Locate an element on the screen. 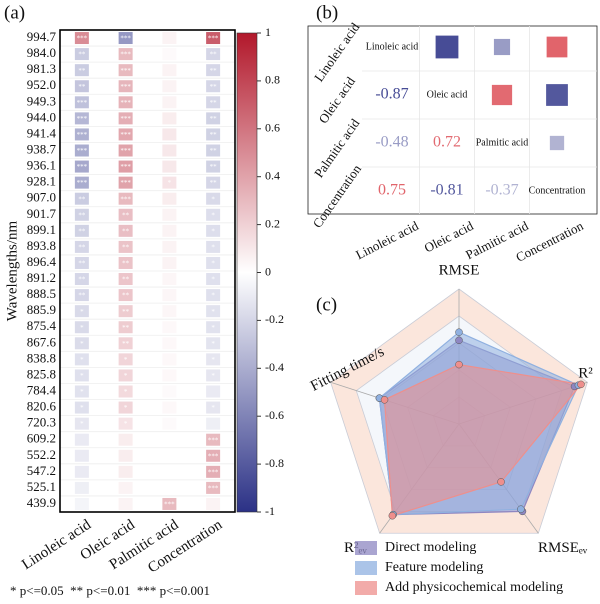 This screenshot has height=604, width=600. correlation-value: -0.87 is located at coordinates (391, 94).